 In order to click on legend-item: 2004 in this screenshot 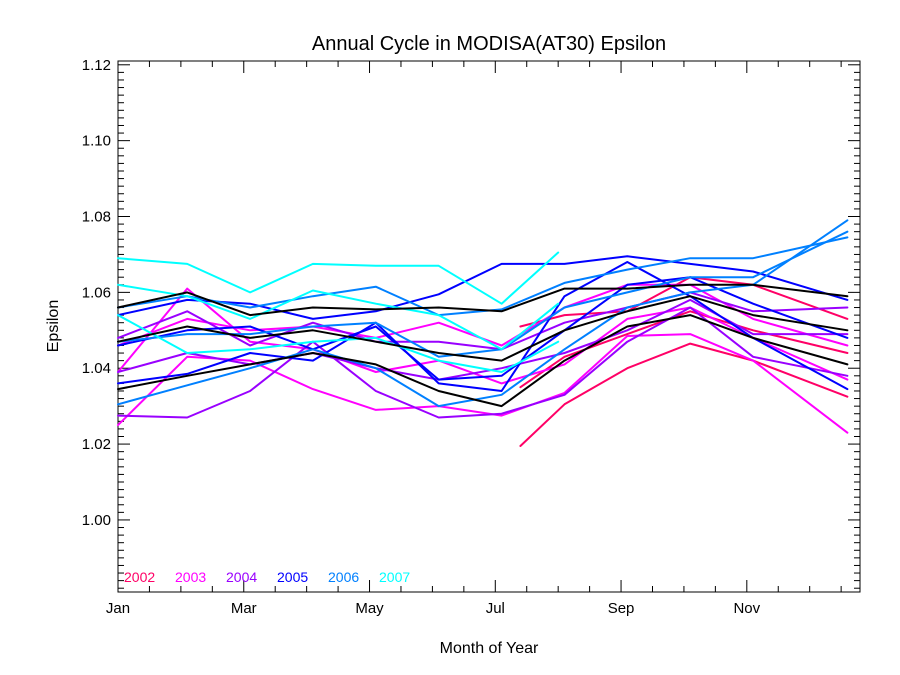, I will do `click(241, 577)`.